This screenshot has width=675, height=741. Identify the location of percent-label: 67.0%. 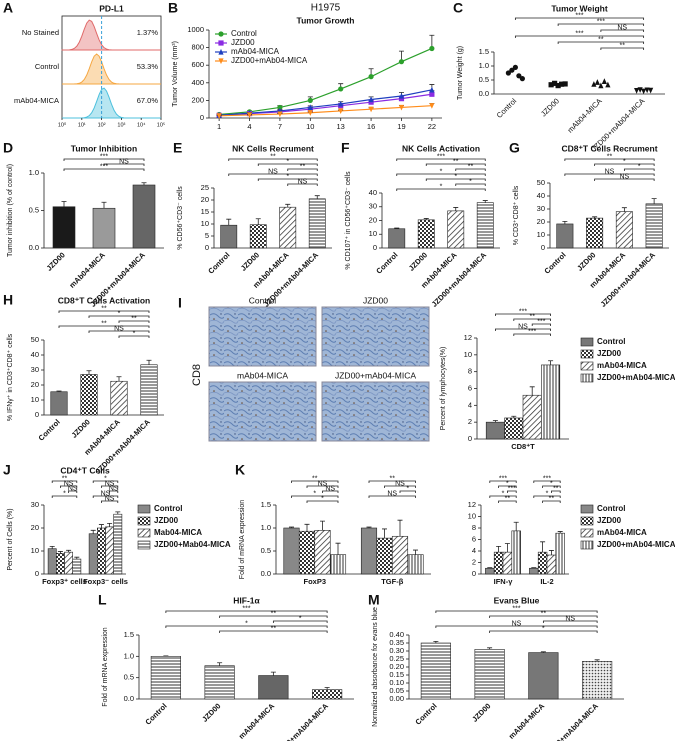
(148, 100).